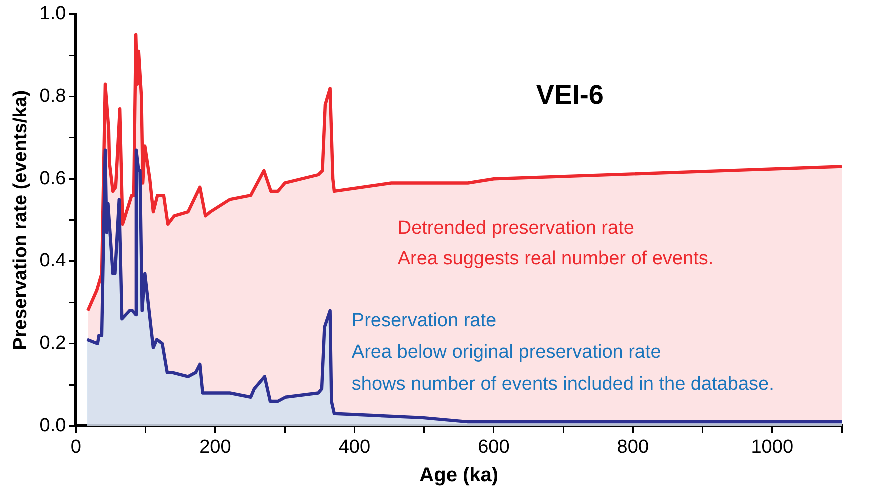 Image resolution: width=888 pixels, height=494 pixels. Describe the element at coordinates (53, 425) in the screenshot. I see `y-tick-label: 0.0` at that location.